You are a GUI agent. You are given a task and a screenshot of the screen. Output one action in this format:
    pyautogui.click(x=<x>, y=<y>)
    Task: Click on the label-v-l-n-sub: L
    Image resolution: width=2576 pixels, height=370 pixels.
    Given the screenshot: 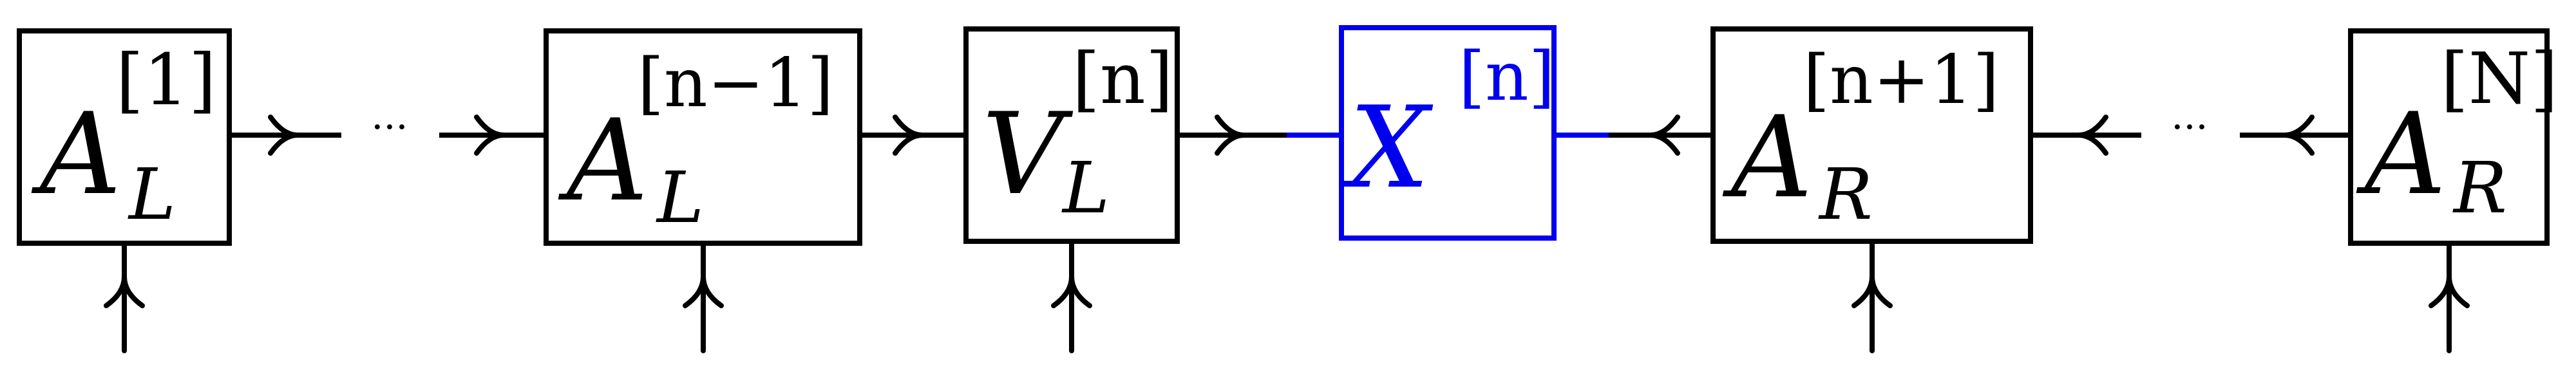 What is the action you would take?
    pyautogui.click(x=1085, y=188)
    